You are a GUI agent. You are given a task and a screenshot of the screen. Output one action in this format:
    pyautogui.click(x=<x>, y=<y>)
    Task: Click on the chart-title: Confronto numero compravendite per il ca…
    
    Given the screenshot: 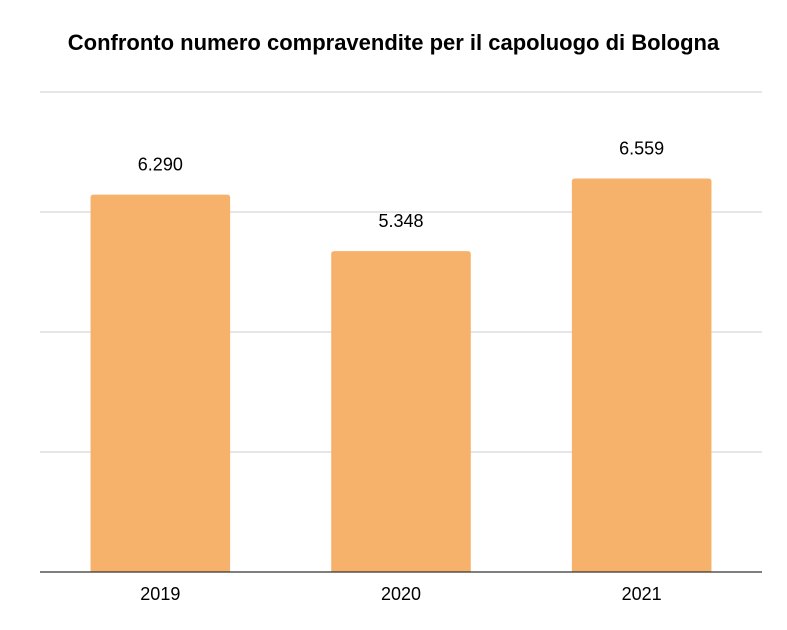 What is the action you would take?
    pyautogui.click(x=393, y=42)
    